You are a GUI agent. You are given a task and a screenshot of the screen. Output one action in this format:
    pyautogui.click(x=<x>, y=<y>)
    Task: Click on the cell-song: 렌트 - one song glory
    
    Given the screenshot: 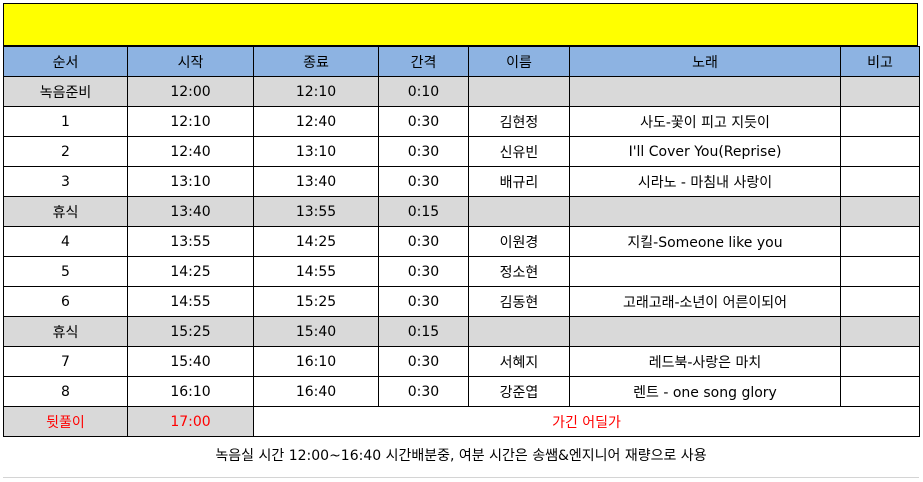 What is the action you would take?
    pyautogui.click(x=705, y=391)
    